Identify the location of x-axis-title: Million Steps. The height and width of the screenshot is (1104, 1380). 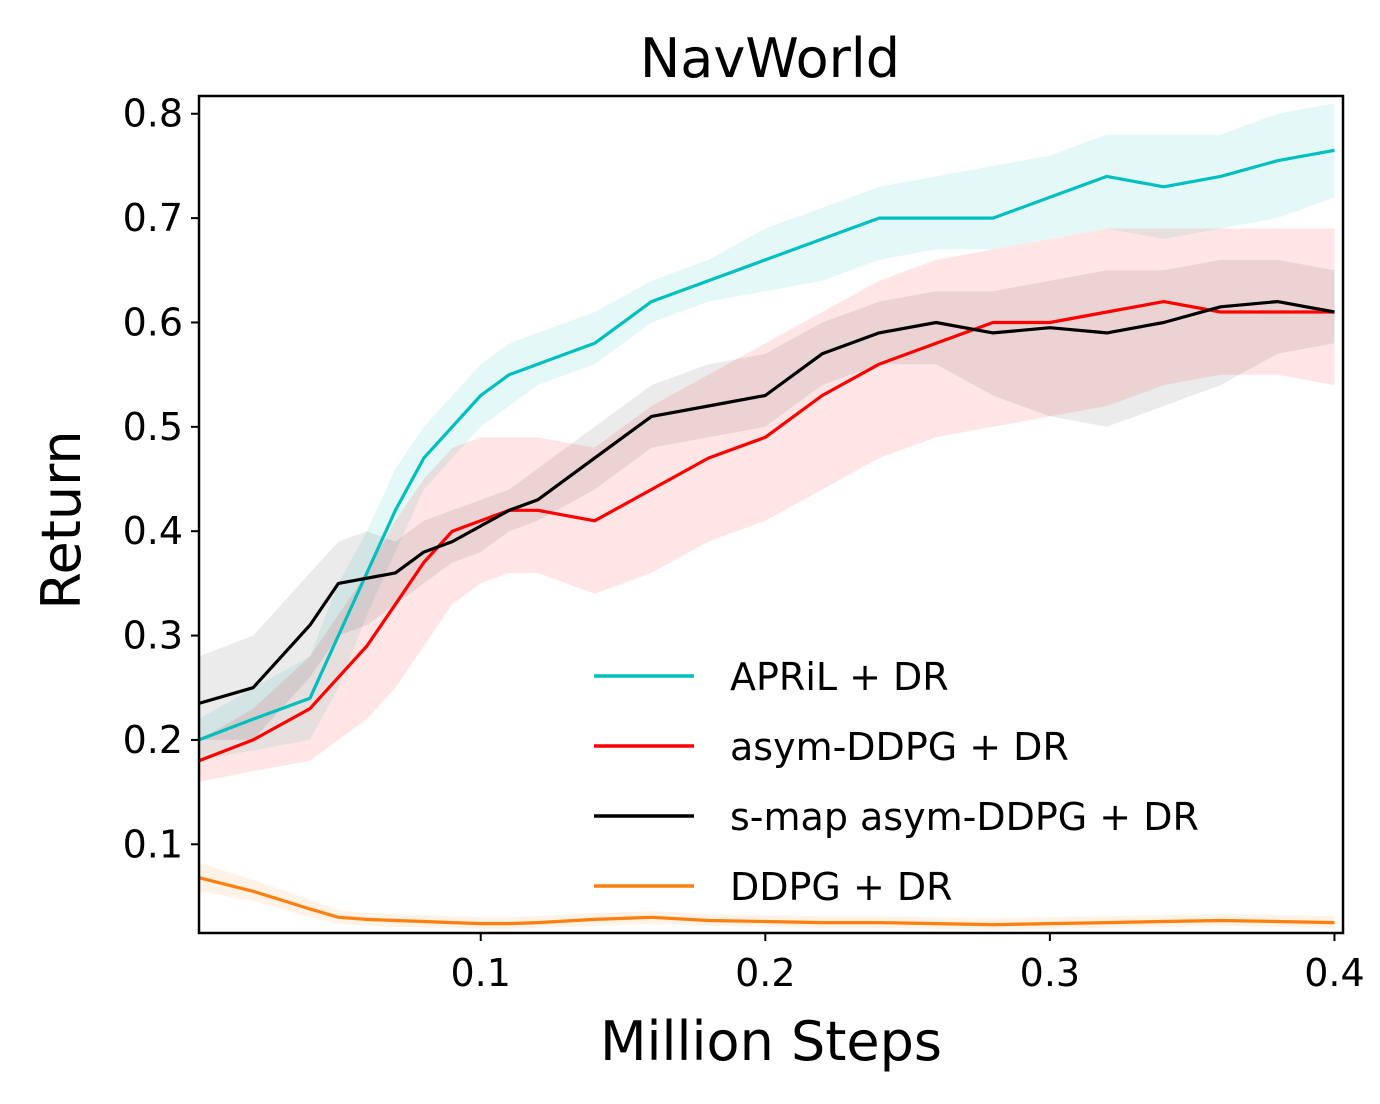
(771, 1041).